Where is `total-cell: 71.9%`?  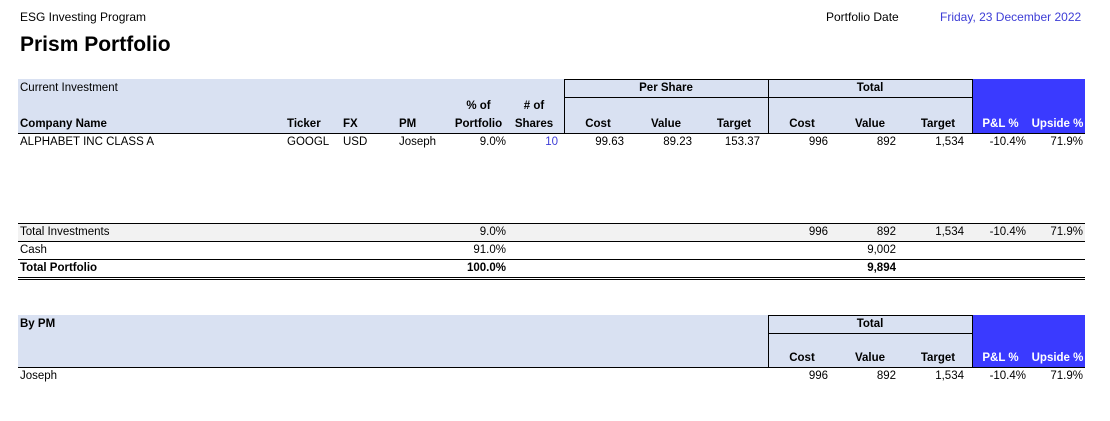 total-cell: 71.9% is located at coordinates (1066, 232).